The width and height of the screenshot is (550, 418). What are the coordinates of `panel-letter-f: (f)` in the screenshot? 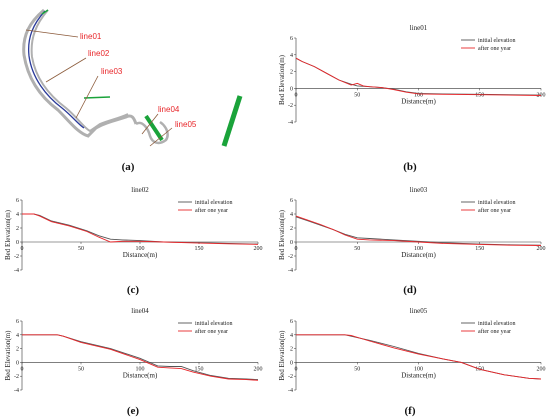 It's located at (410, 411).